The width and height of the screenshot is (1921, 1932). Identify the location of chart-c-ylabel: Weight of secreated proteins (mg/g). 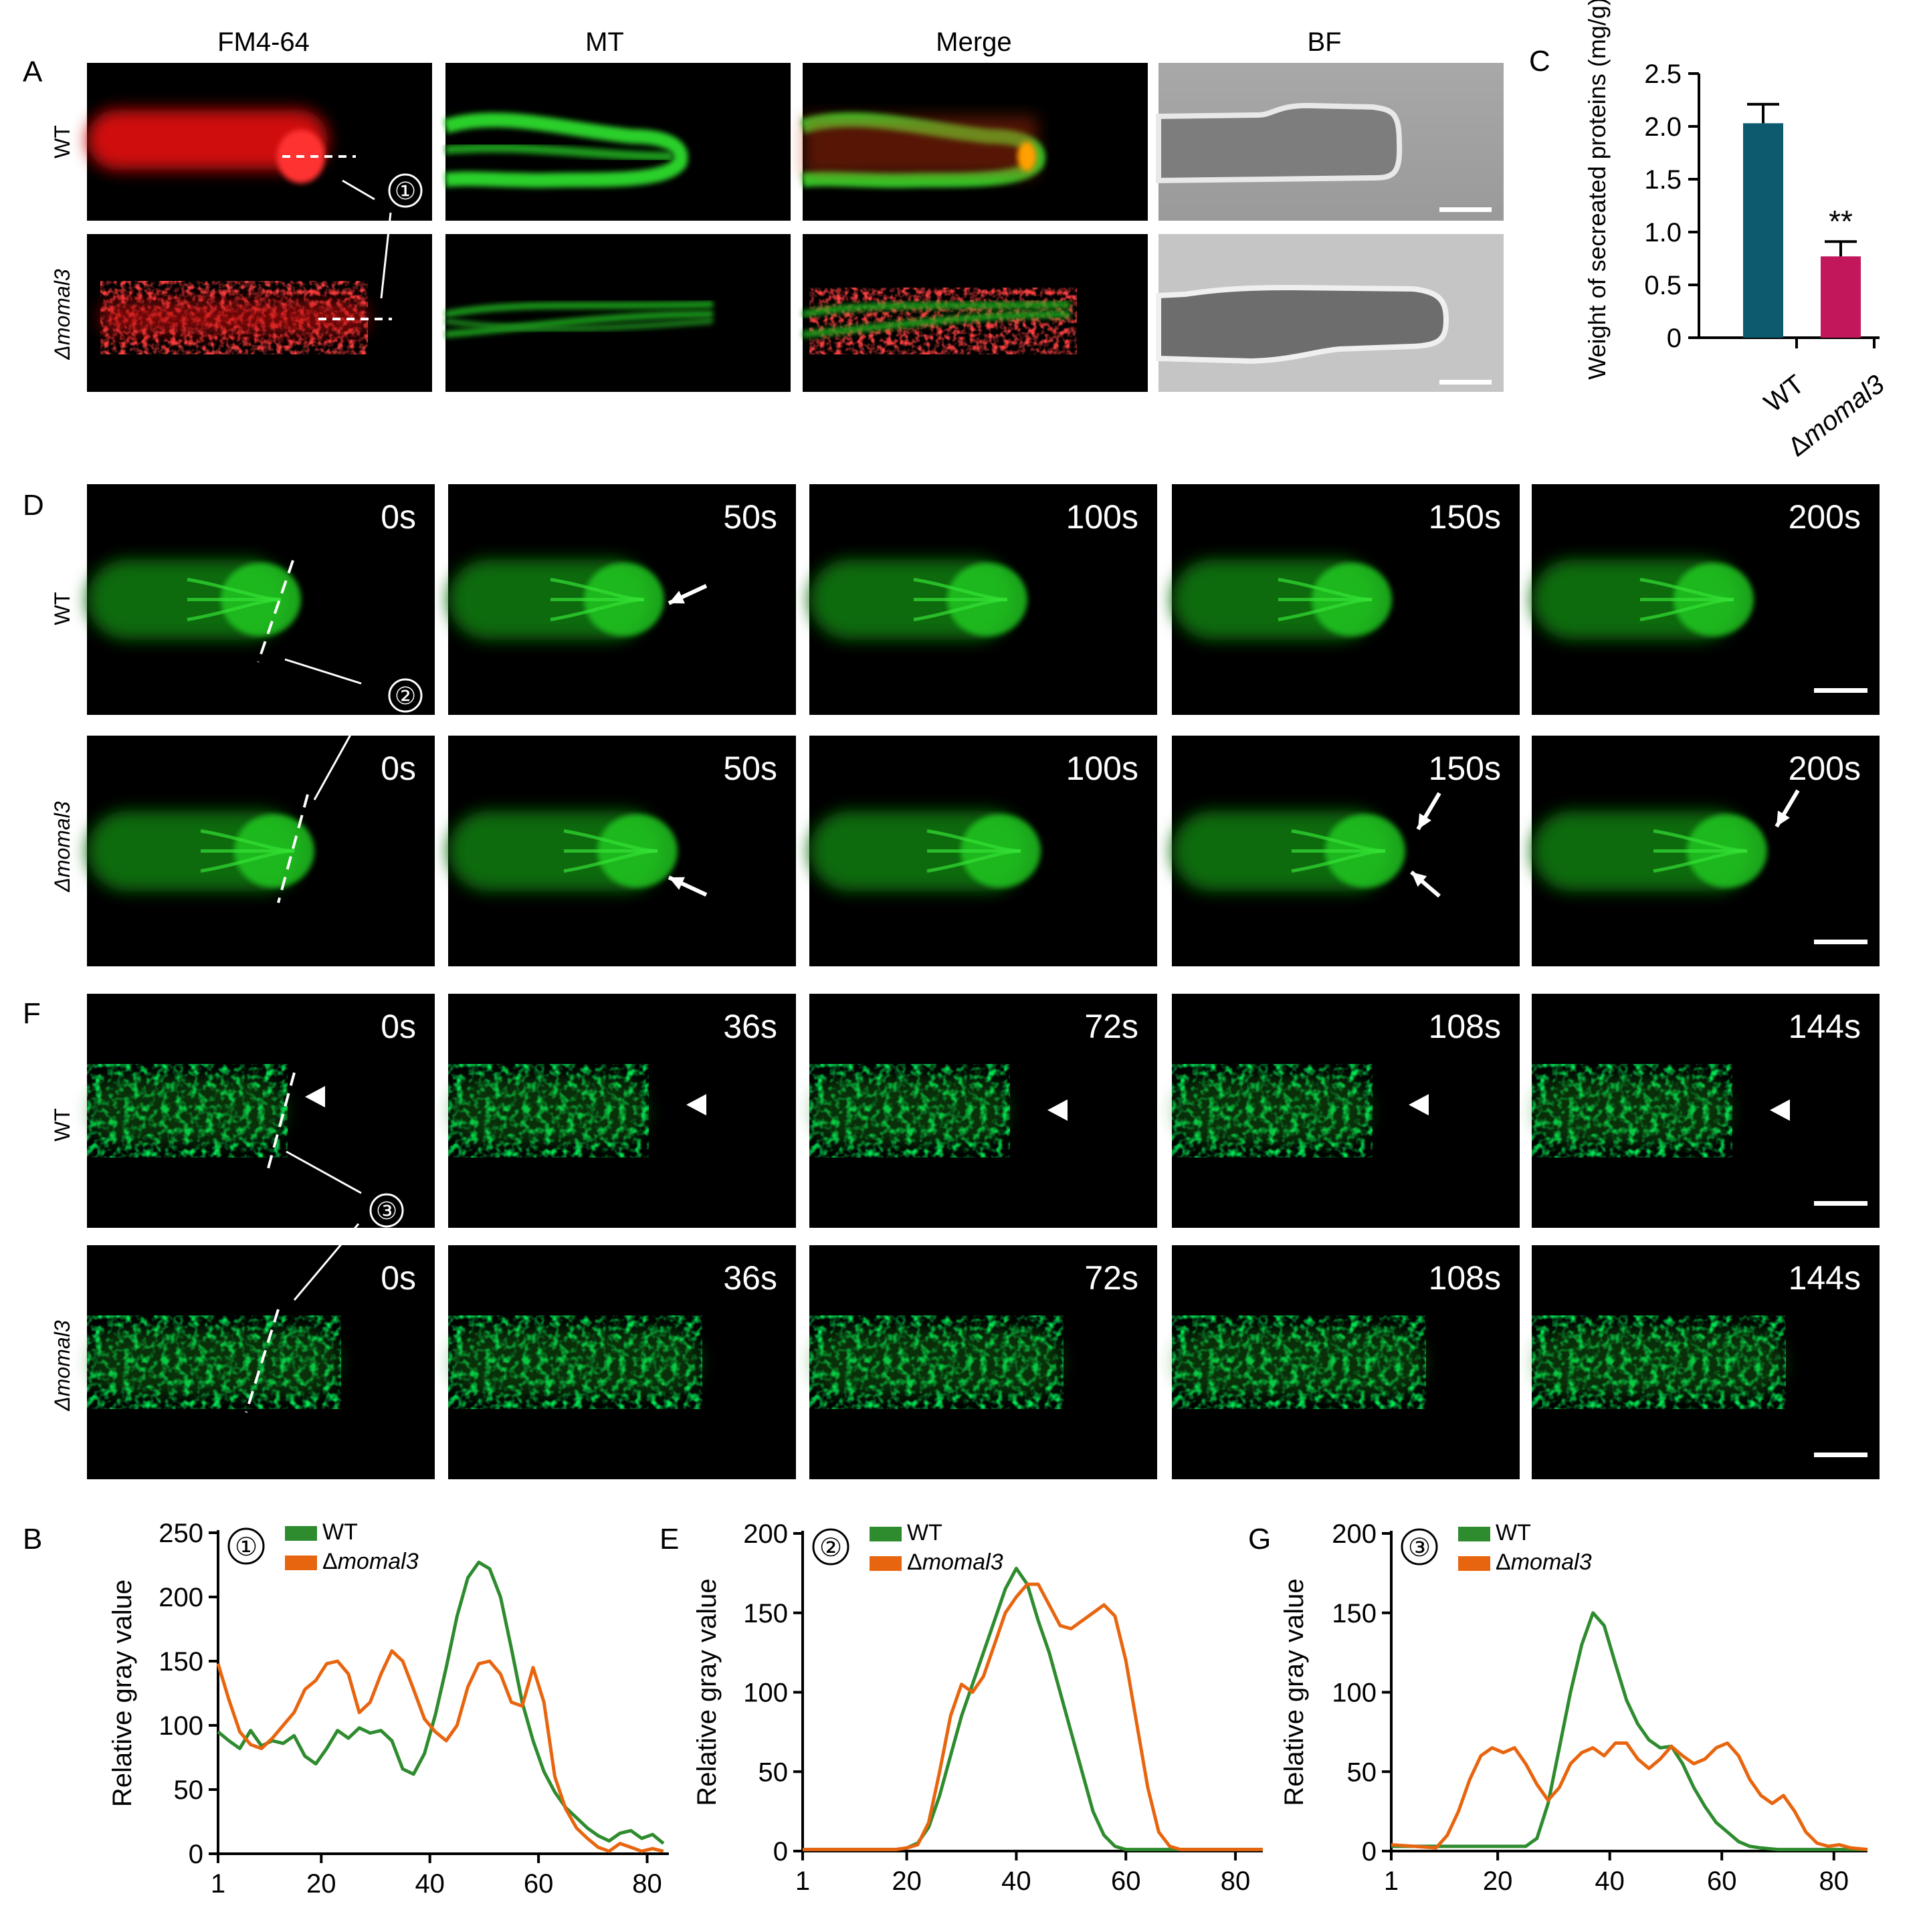
(1597, 190).